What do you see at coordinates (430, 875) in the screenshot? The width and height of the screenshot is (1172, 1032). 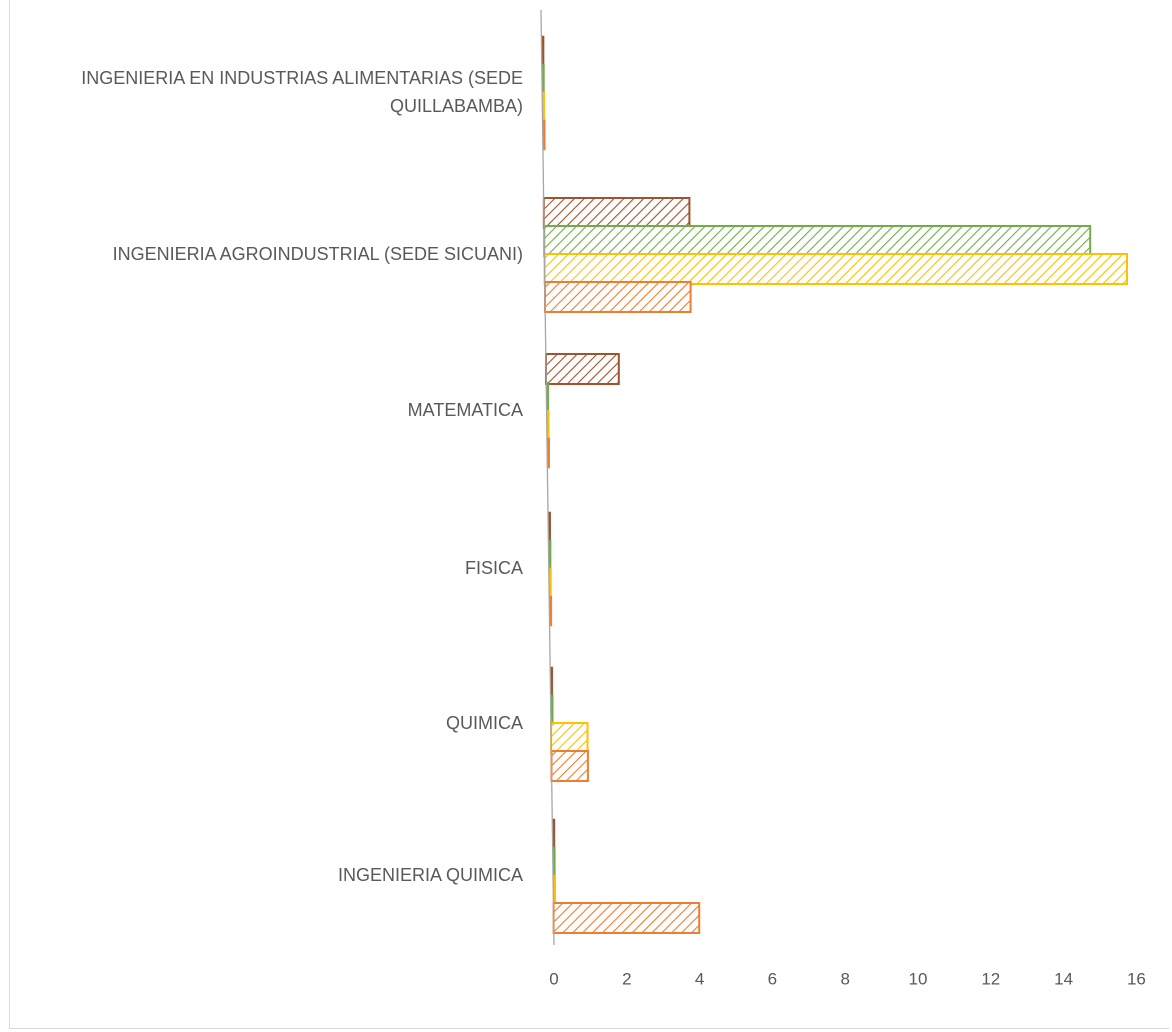 I see `category-label: INGENIERIA QUIMICA` at bounding box center [430, 875].